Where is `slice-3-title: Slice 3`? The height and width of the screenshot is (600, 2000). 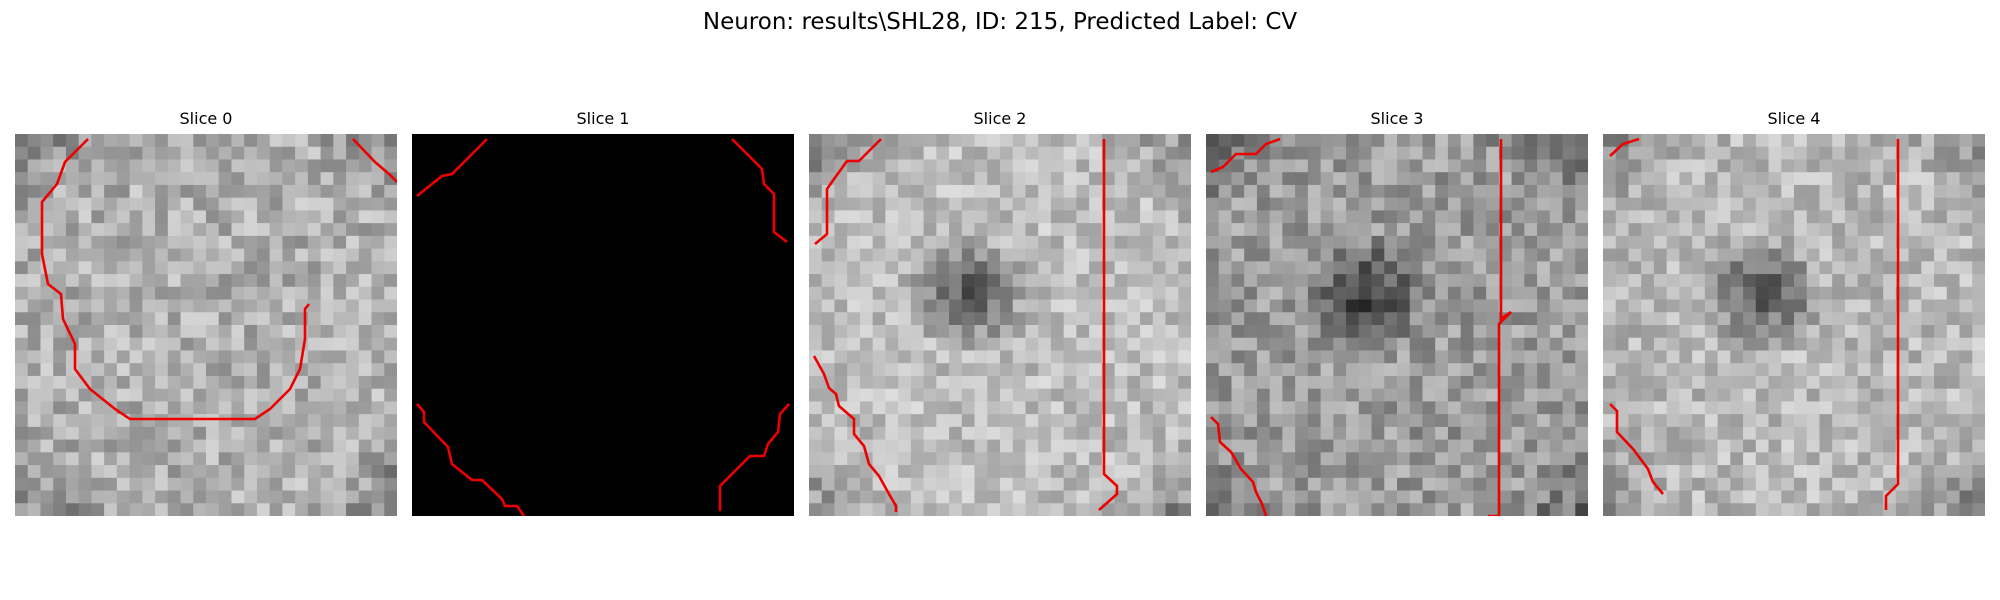 slice-3-title: Slice 3 is located at coordinates (1397, 118).